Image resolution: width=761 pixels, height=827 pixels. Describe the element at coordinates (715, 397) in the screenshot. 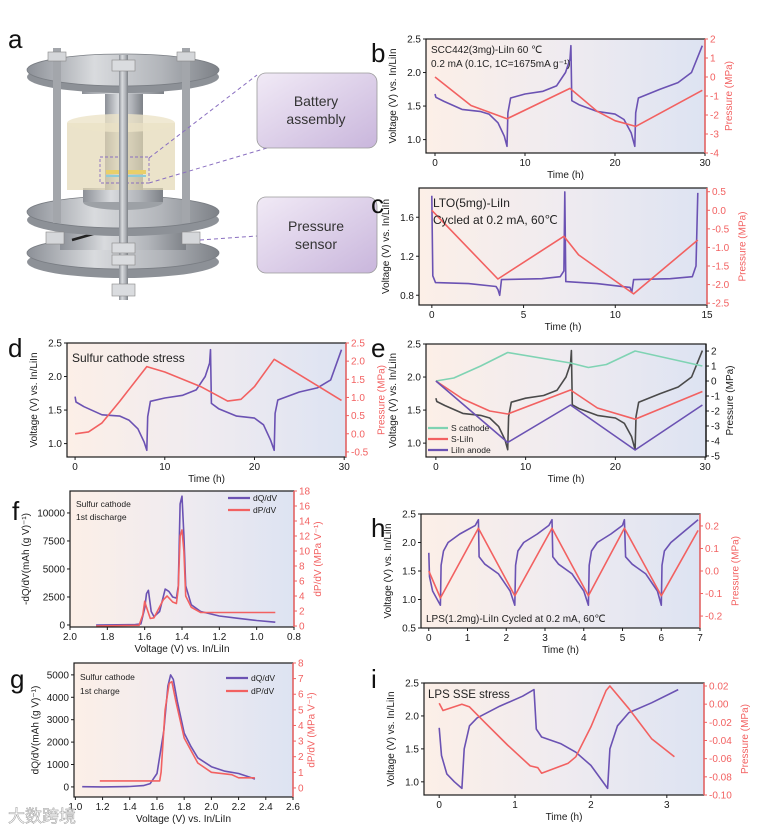

I see `y2-tick-label: -1` at that location.